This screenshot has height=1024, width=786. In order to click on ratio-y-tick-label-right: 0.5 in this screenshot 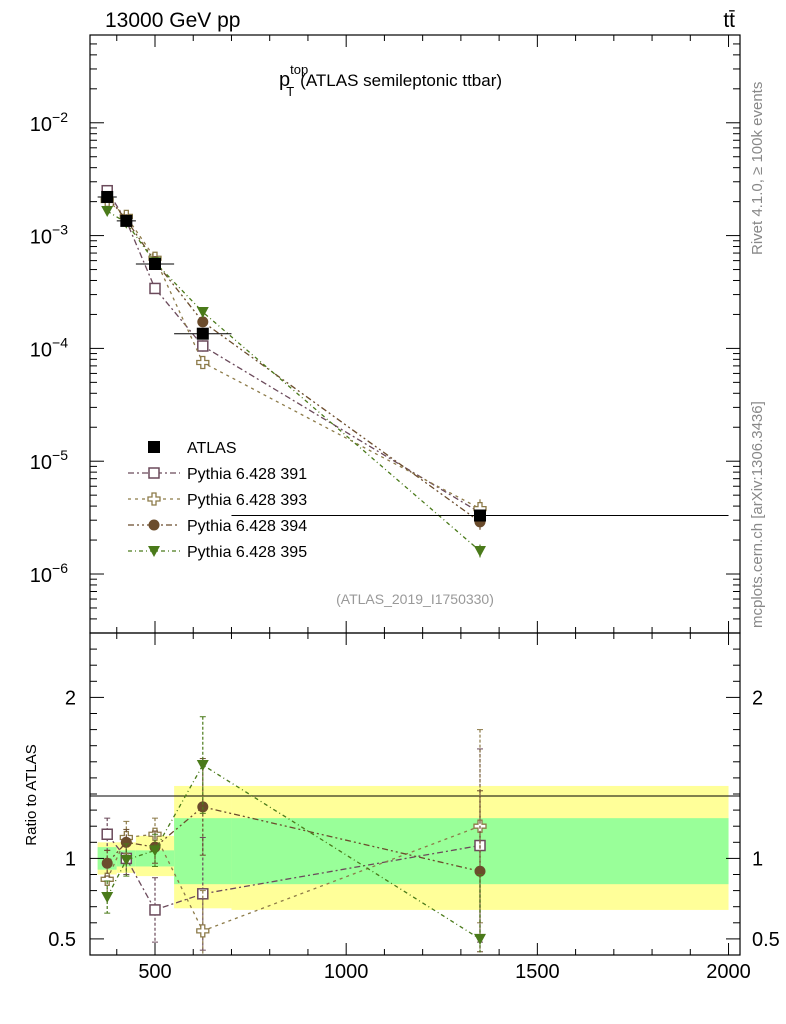, I will do `click(766, 940)`.